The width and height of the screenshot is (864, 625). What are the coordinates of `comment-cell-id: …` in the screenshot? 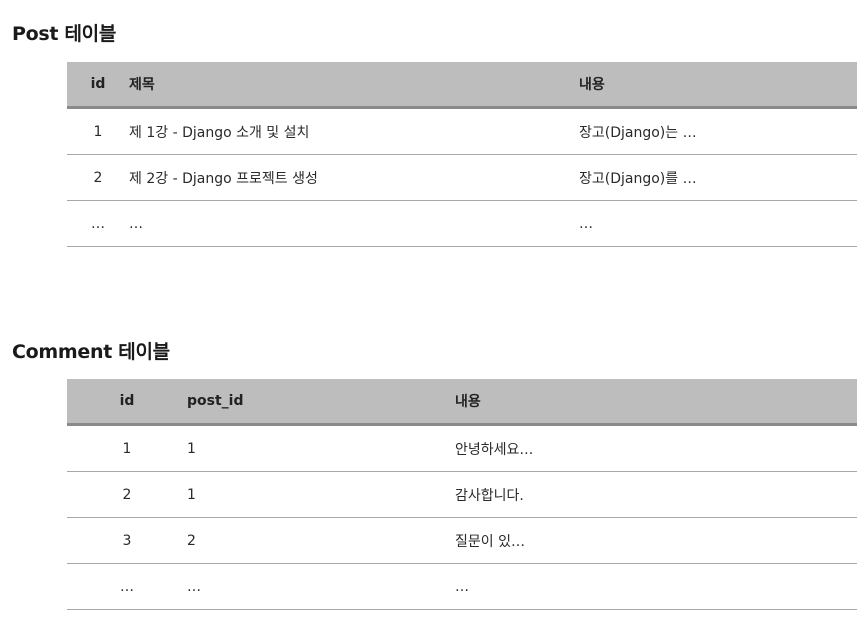 It's located at (127, 586).